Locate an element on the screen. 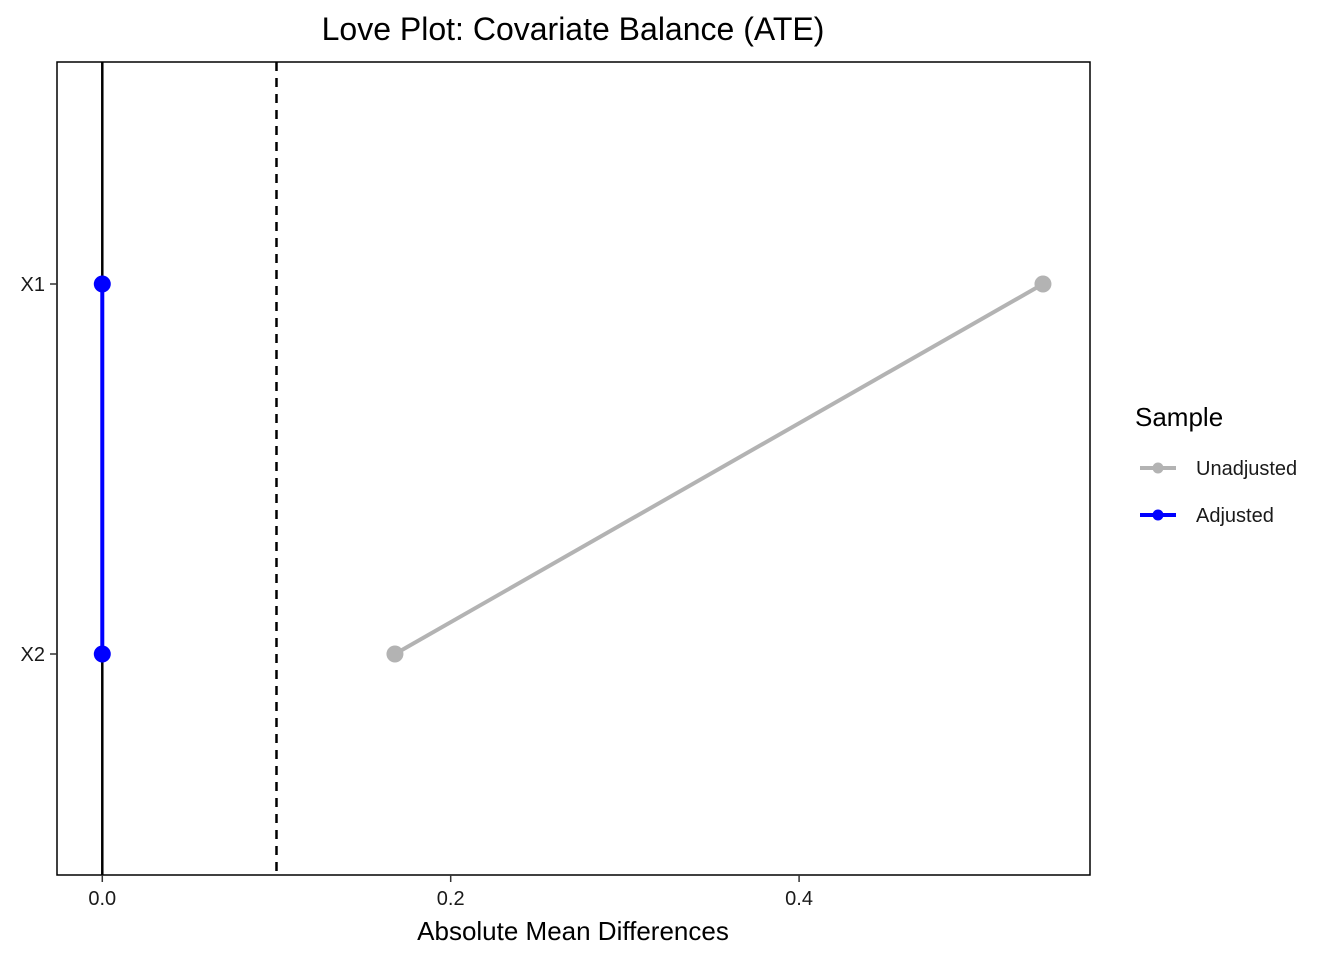 Image resolution: width=1344 pixels, height=960 pixels. point-unadjusted-x2 is located at coordinates (395, 654).